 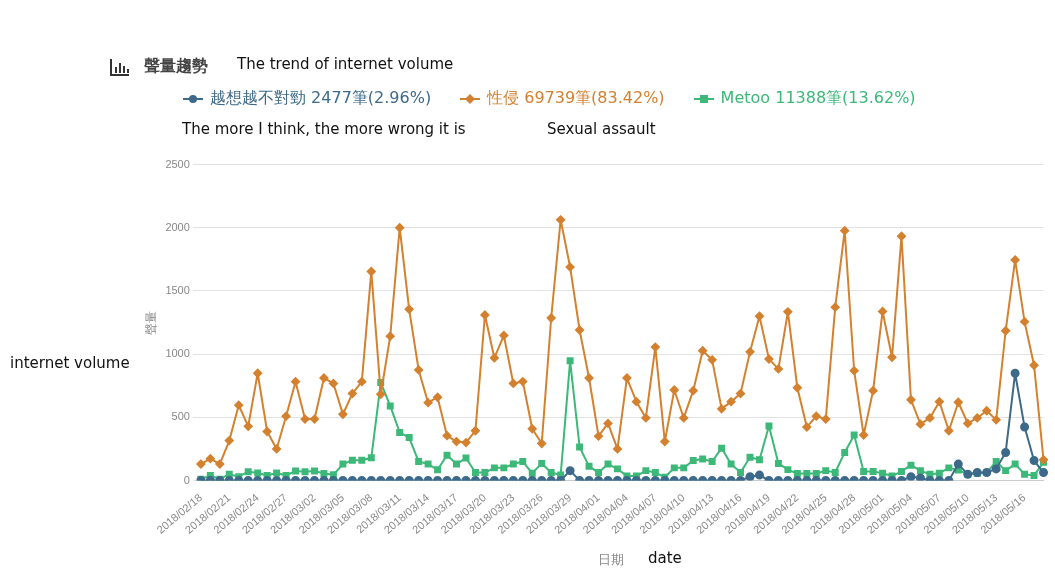 I want to click on y-tick-label: 2000, so click(x=177, y=226).